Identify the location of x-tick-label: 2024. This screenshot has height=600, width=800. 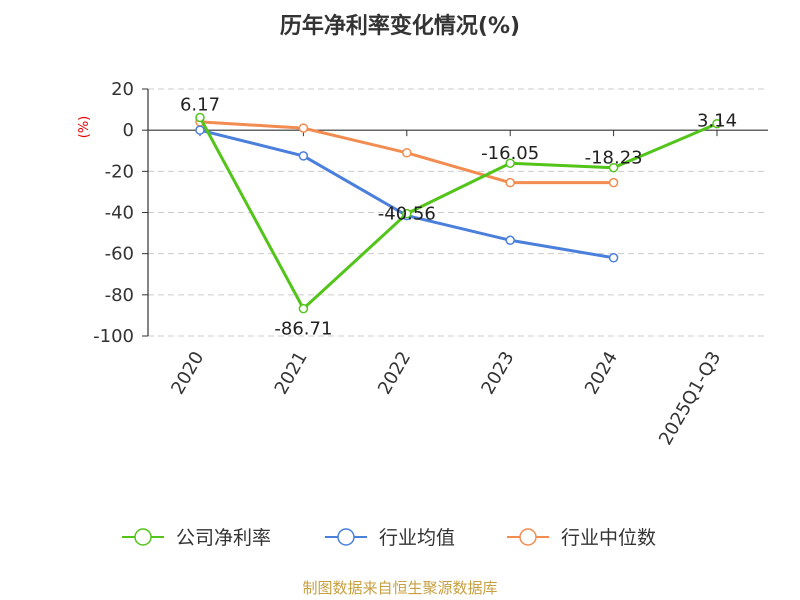
(601, 373).